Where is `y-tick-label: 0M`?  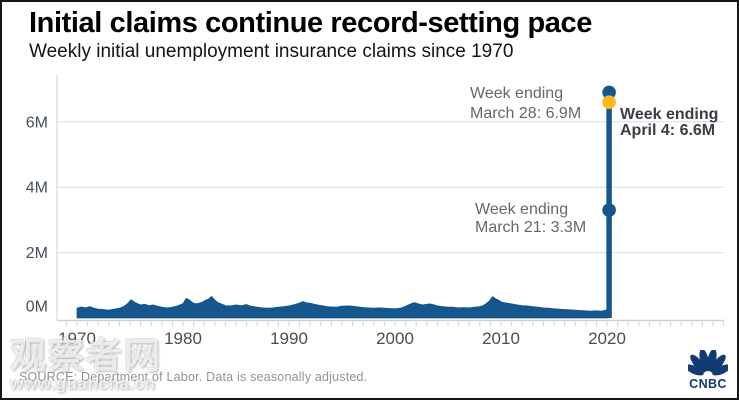
y-tick-label: 0M is located at coordinates (37, 307).